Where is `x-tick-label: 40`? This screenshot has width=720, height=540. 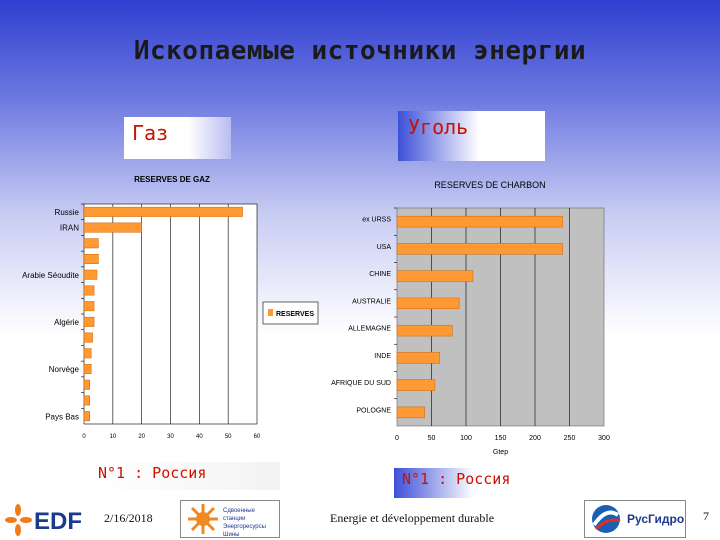 x-tick-label: 40 is located at coordinates (199, 437).